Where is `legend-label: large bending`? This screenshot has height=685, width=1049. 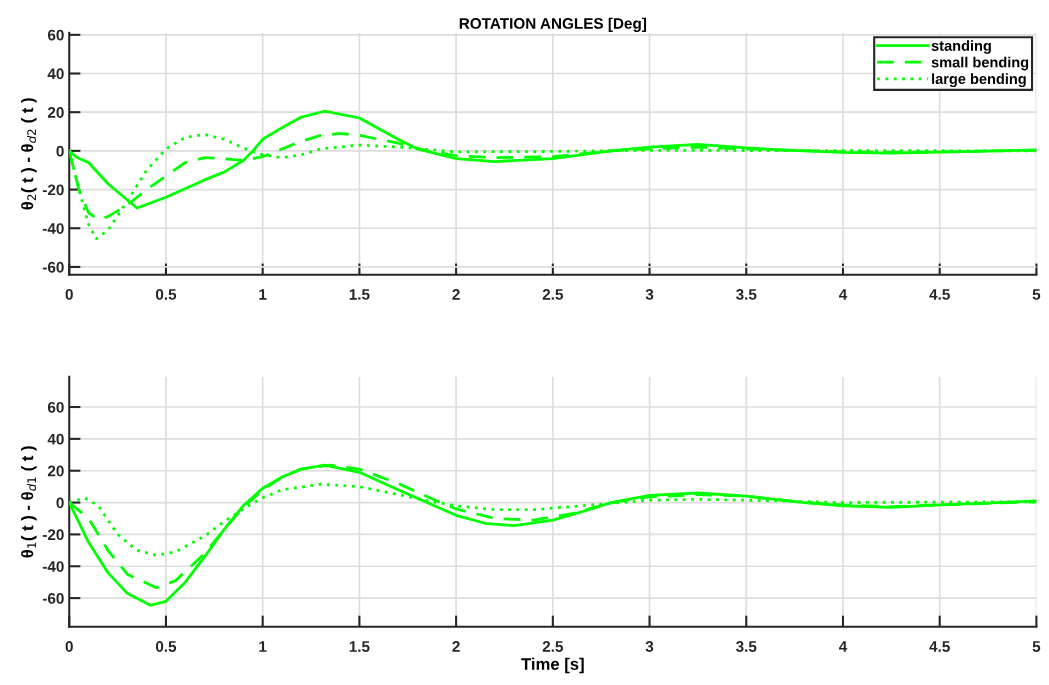
legend-label: large bending is located at coordinates (979, 80).